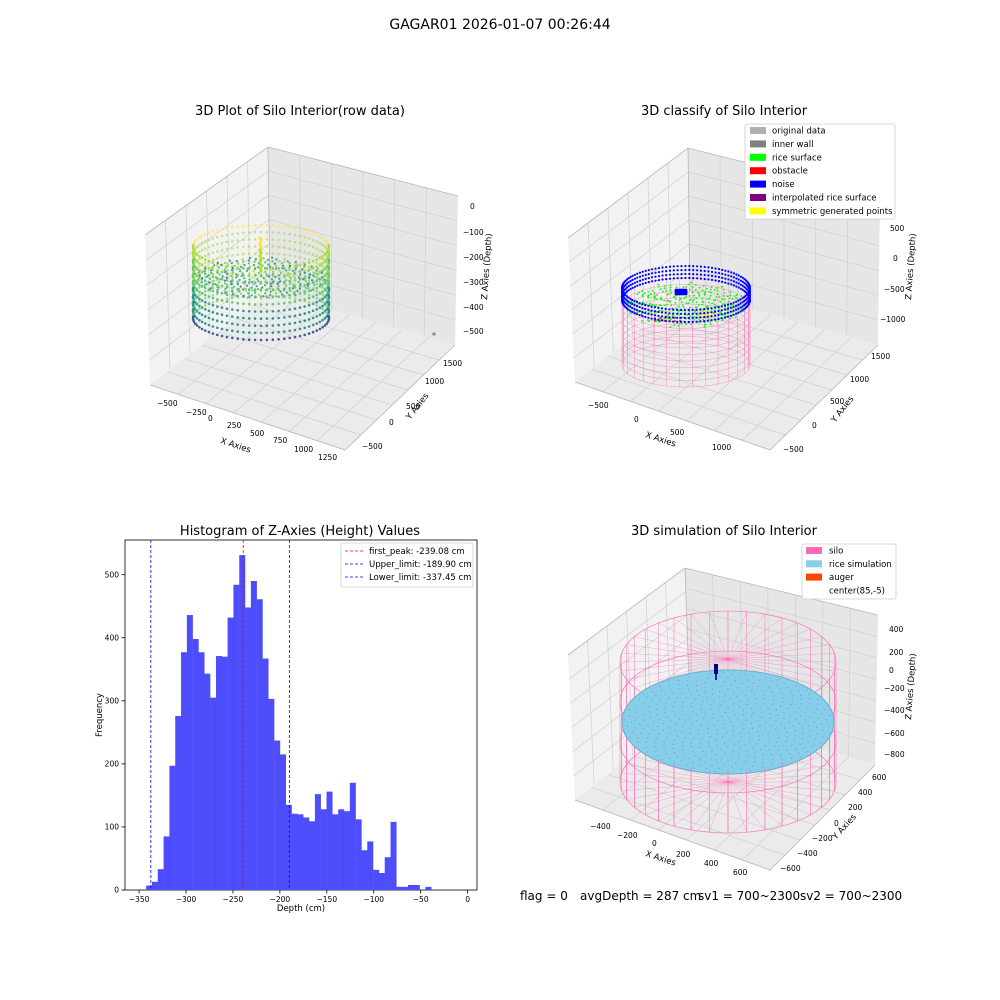 Image resolution: width=1000 pixels, height=1000 pixels. What do you see at coordinates (891, 670) in the screenshot?
I see `p4-ztick: 0` at bounding box center [891, 670].